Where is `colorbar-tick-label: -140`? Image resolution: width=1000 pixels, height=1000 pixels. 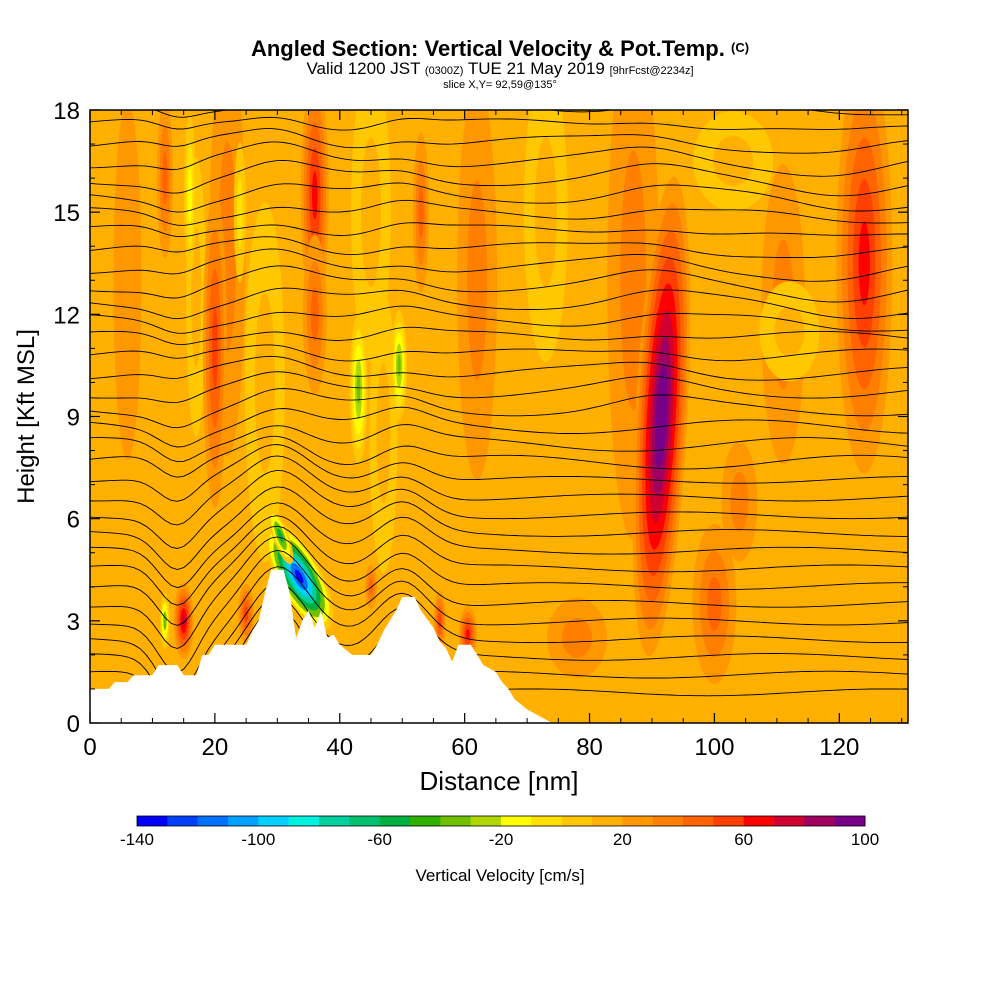 colorbar-tick-label: -140 is located at coordinates (137, 839).